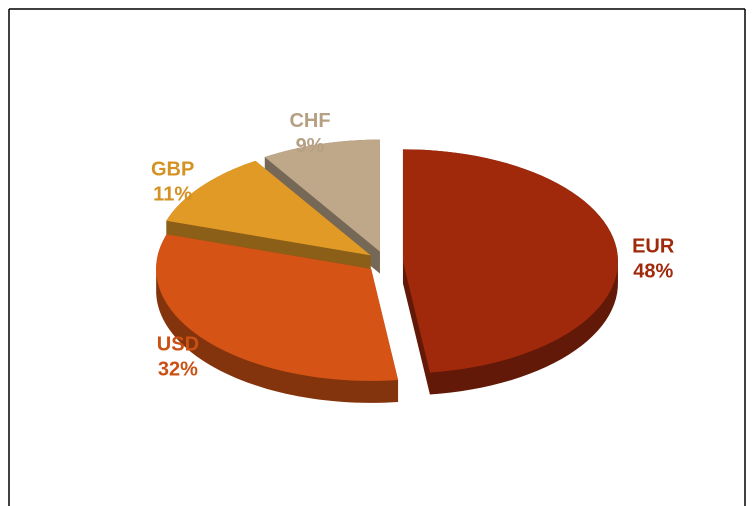 The width and height of the screenshot is (754, 506). What do you see at coordinates (653, 271) in the screenshot?
I see `value-label: 48%` at bounding box center [653, 271].